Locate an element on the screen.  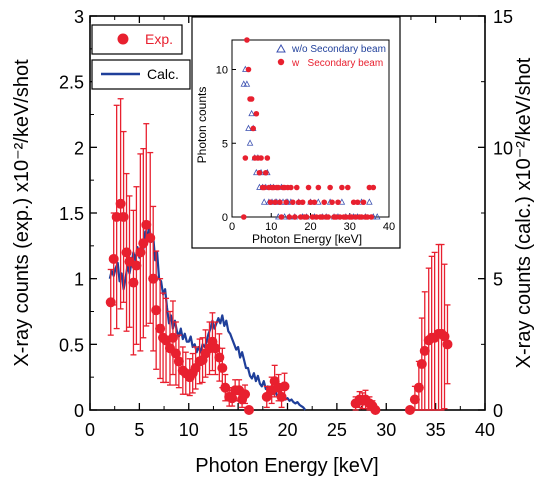
main-left-y-label: X-ray counts (exp.) x10⁻²/keV/shot is located at coordinates (22, 213).